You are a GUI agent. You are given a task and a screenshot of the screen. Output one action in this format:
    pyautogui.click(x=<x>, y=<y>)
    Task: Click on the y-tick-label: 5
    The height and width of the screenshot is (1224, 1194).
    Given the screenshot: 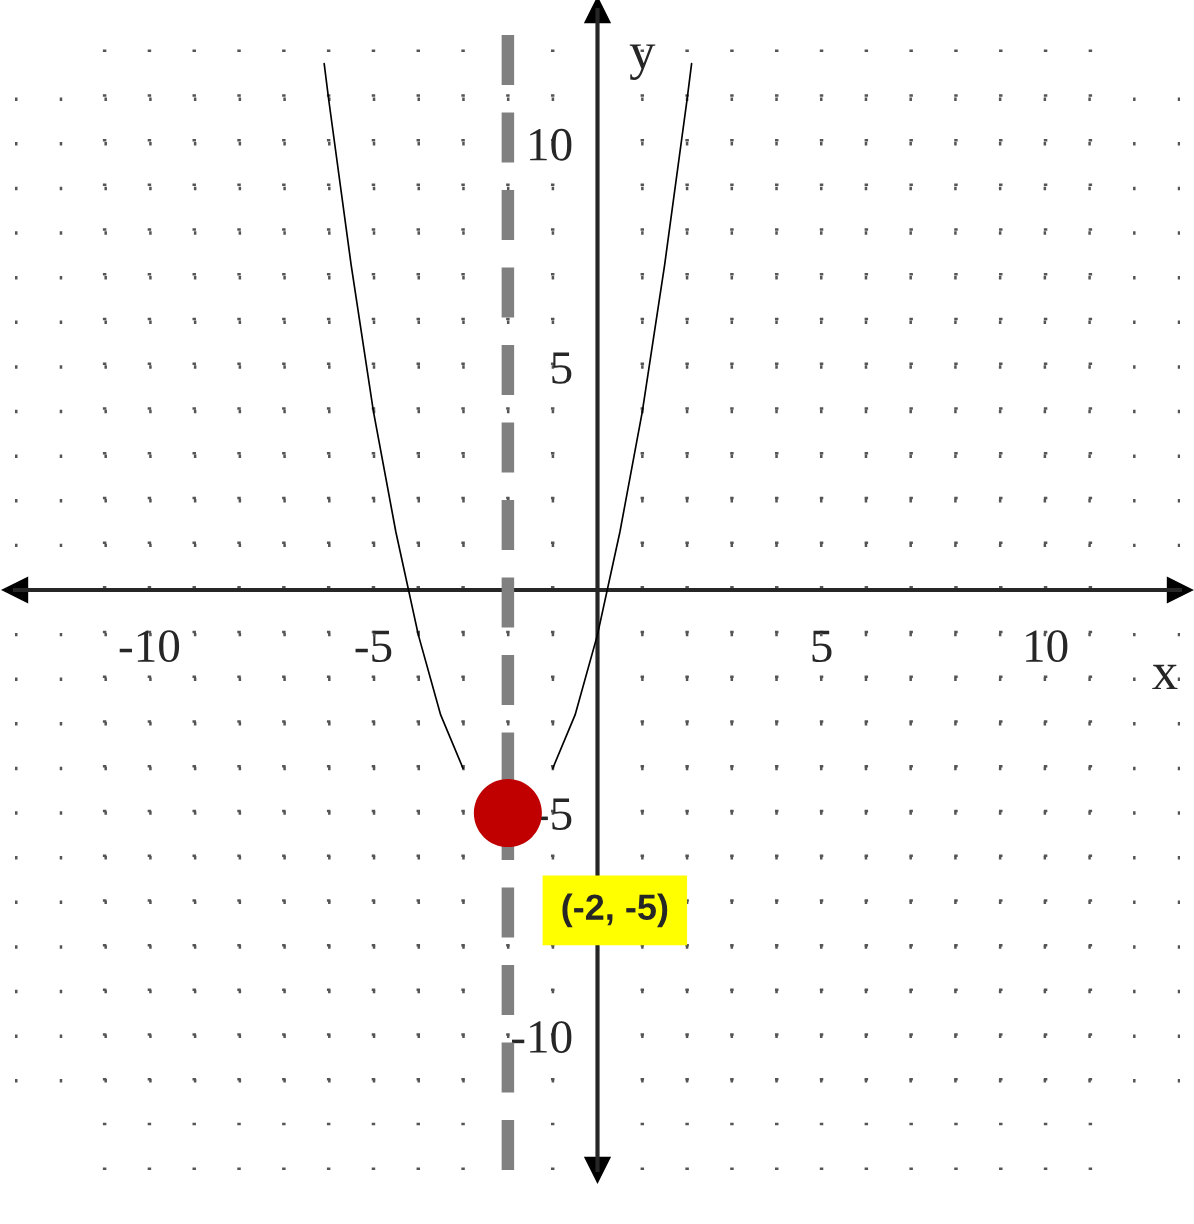 What is the action you would take?
    pyautogui.click(x=562, y=368)
    